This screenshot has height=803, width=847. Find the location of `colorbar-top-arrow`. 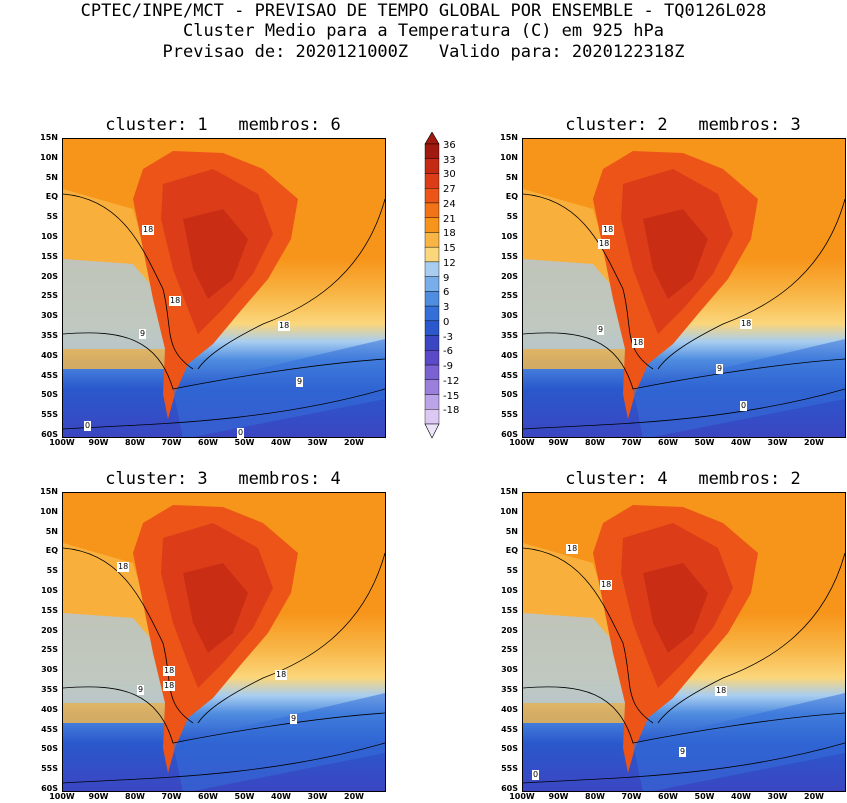

colorbar-top-arrow is located at coordinates (432, 138).